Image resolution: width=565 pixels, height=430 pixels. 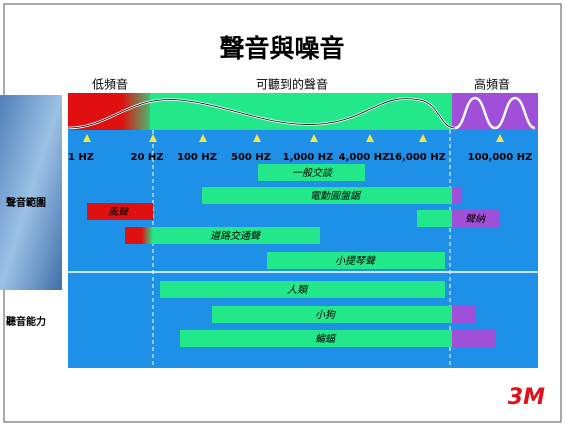 I want to click on zone-label: 低頻音, so click(x=110, y=84).